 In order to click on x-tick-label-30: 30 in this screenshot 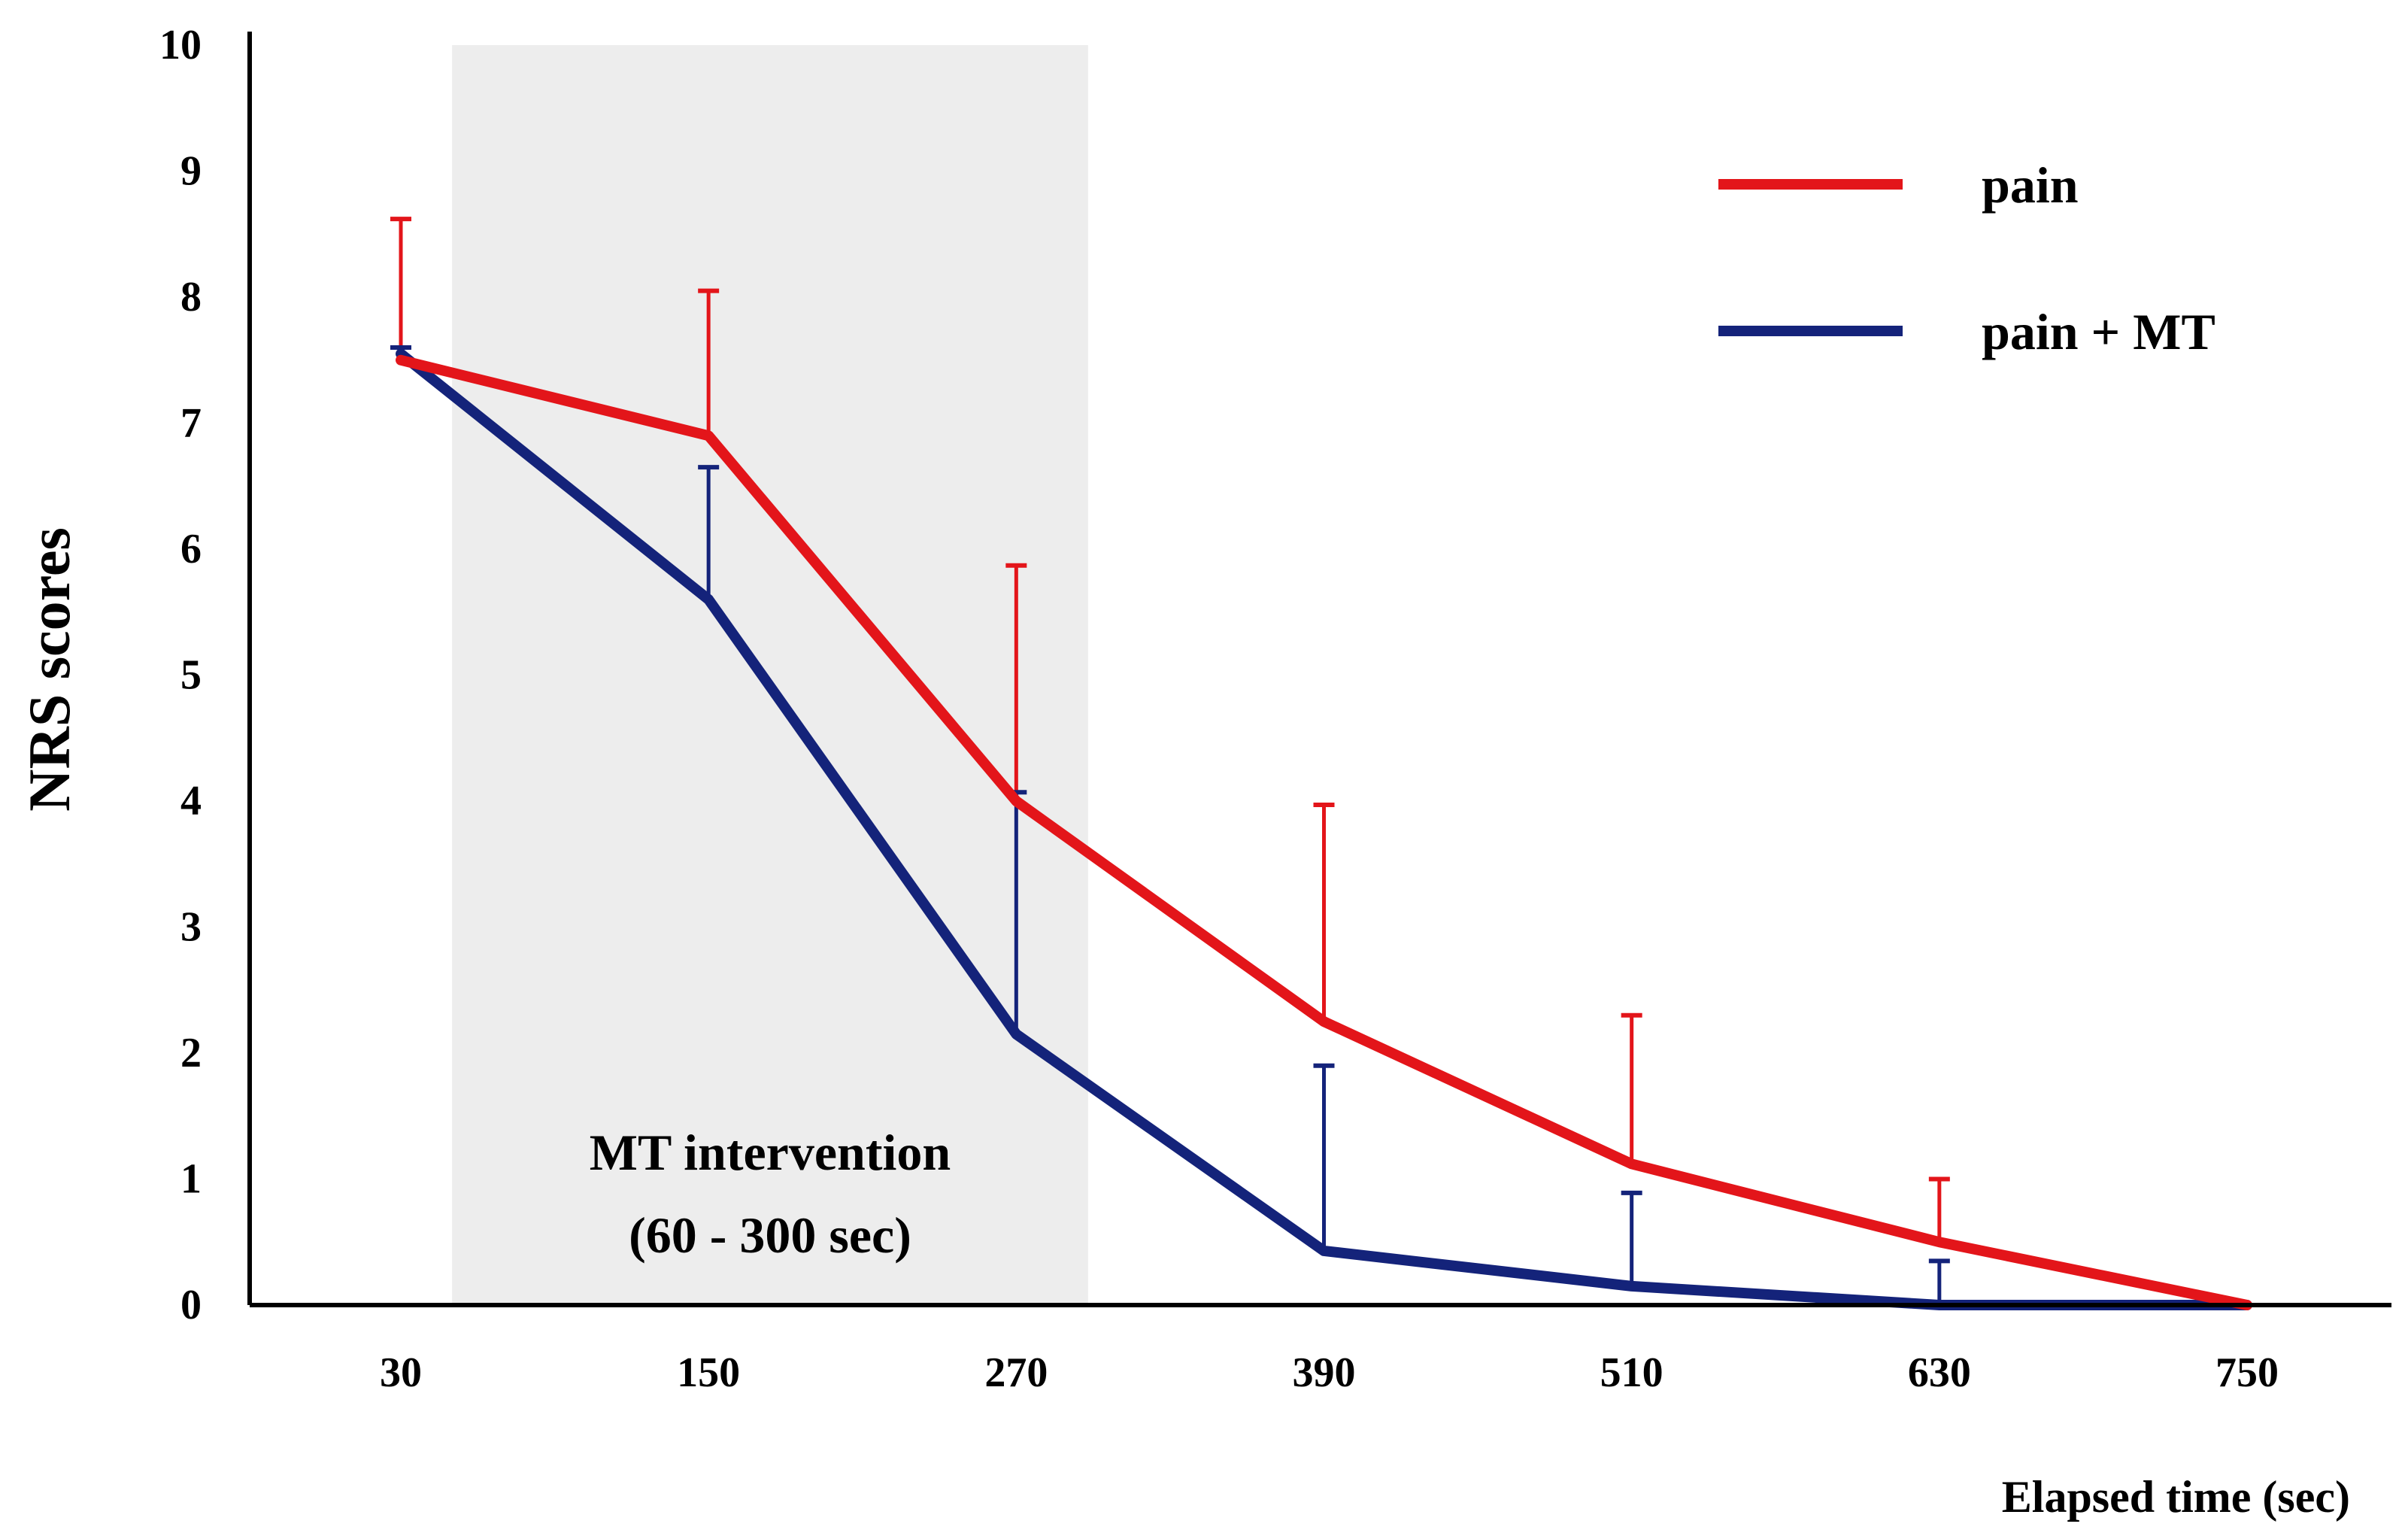, I will do `click(401, 1372)`.